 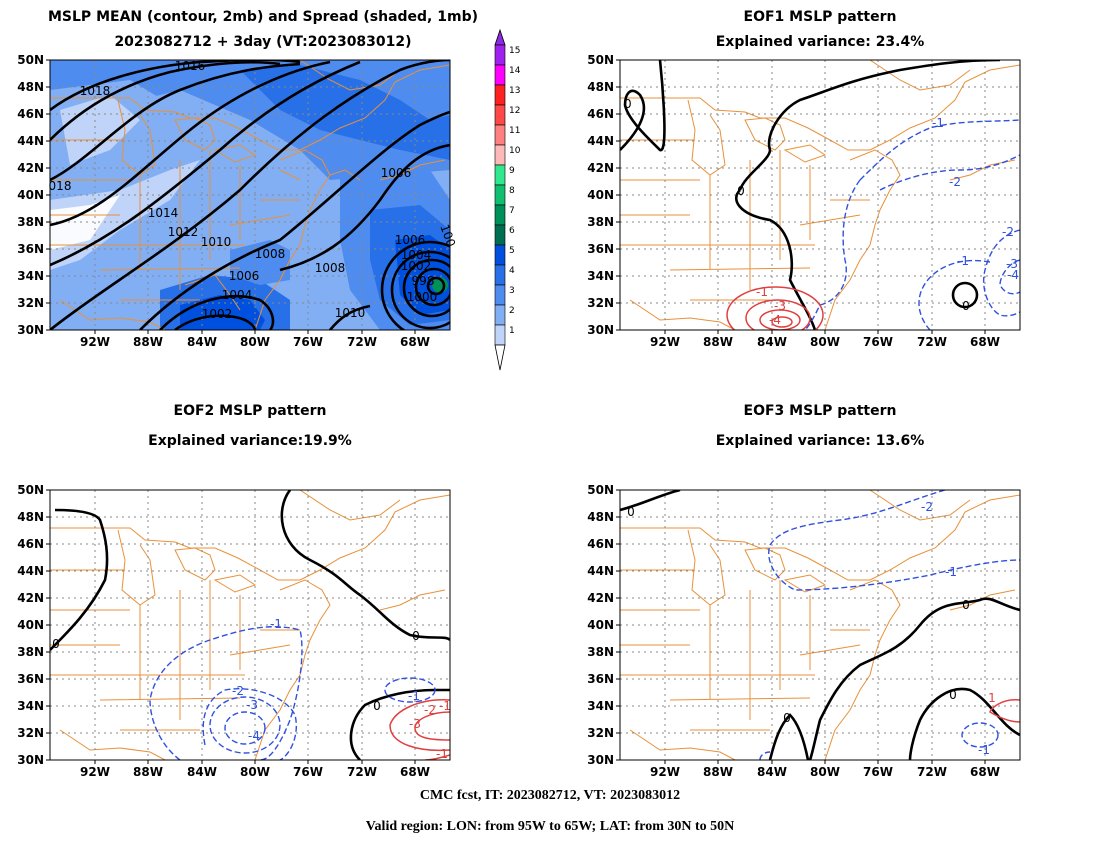 I want to click on panel3-title-line2: Explained variance:19.9%, so click(x=250, y=441).